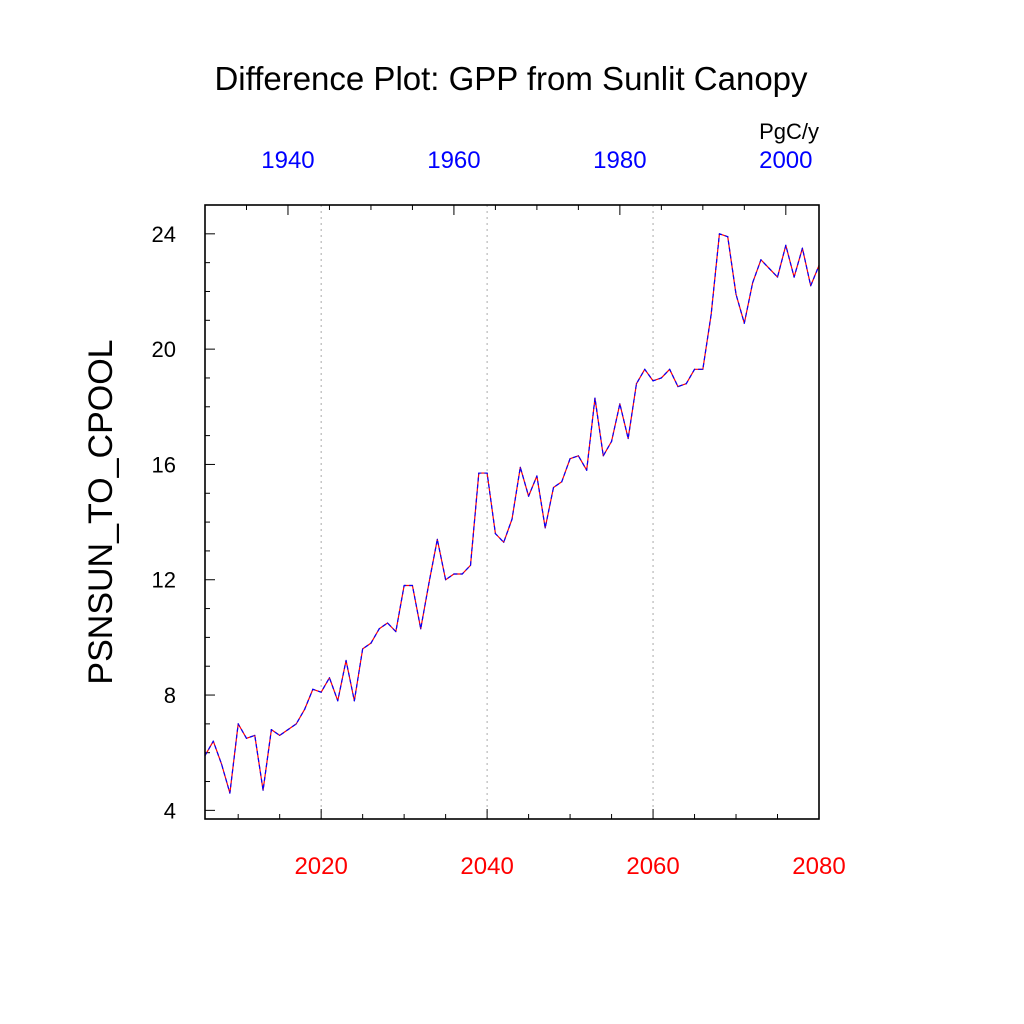  I want to click on x-bottom-tick-label: 2020, so click(320, 866).